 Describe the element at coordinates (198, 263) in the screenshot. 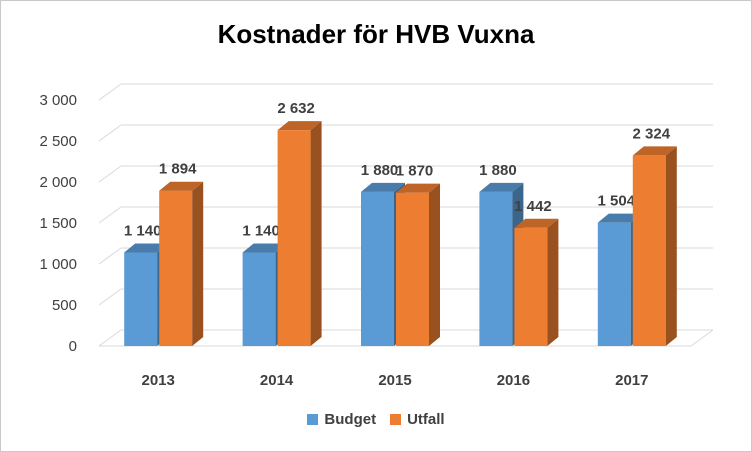

I see `bar-side-utfall-2013` at that location.